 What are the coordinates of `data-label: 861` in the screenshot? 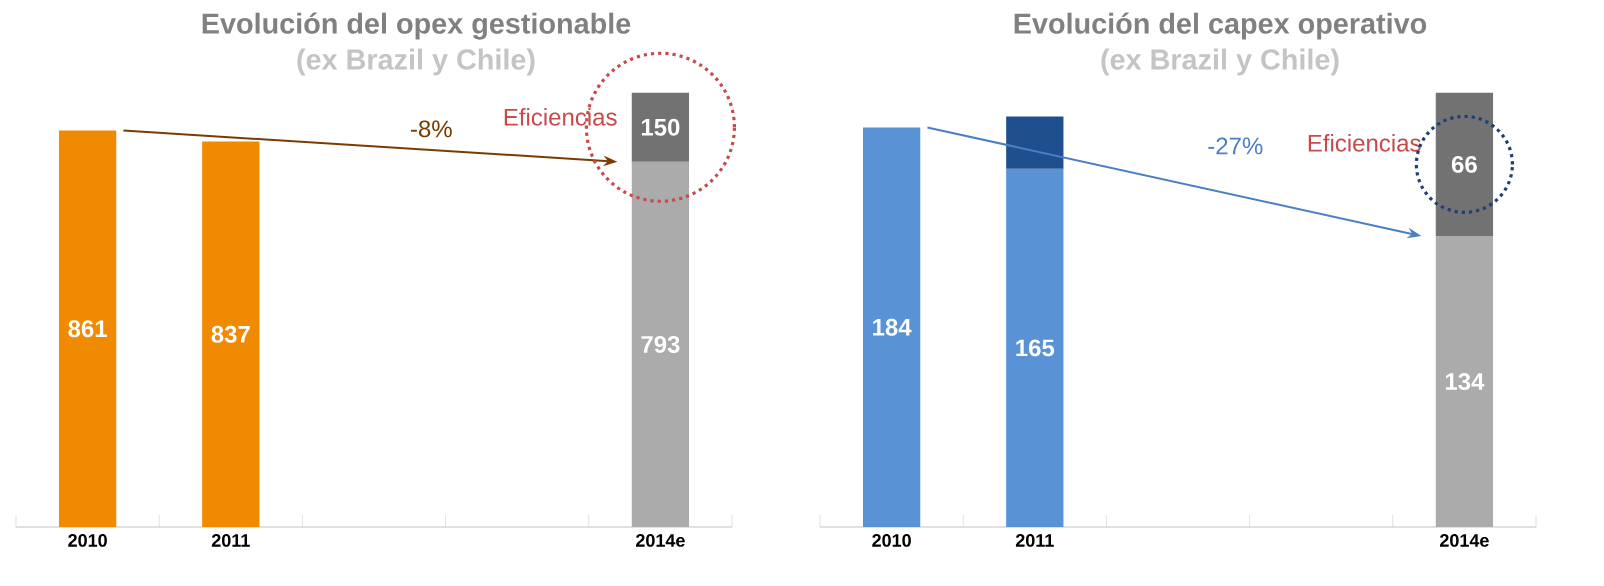 It's located at (87, 329).